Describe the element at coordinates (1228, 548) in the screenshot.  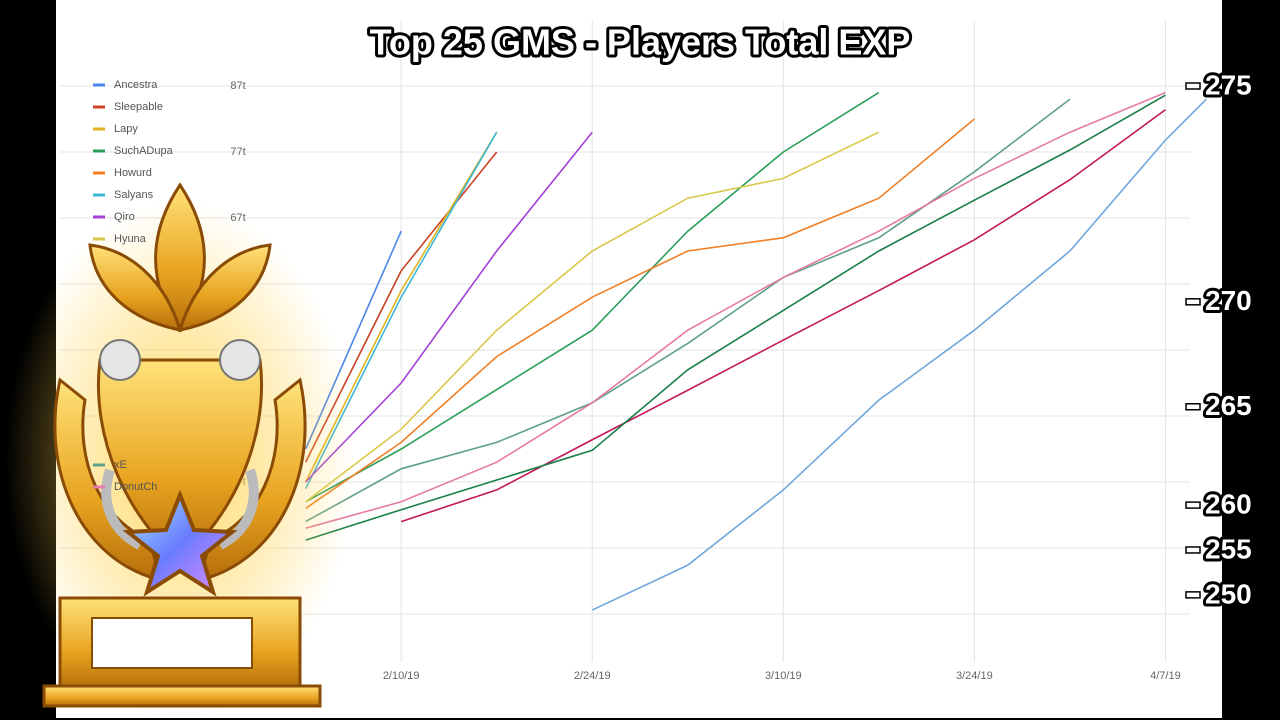
I see `level-label: 255` at that location.